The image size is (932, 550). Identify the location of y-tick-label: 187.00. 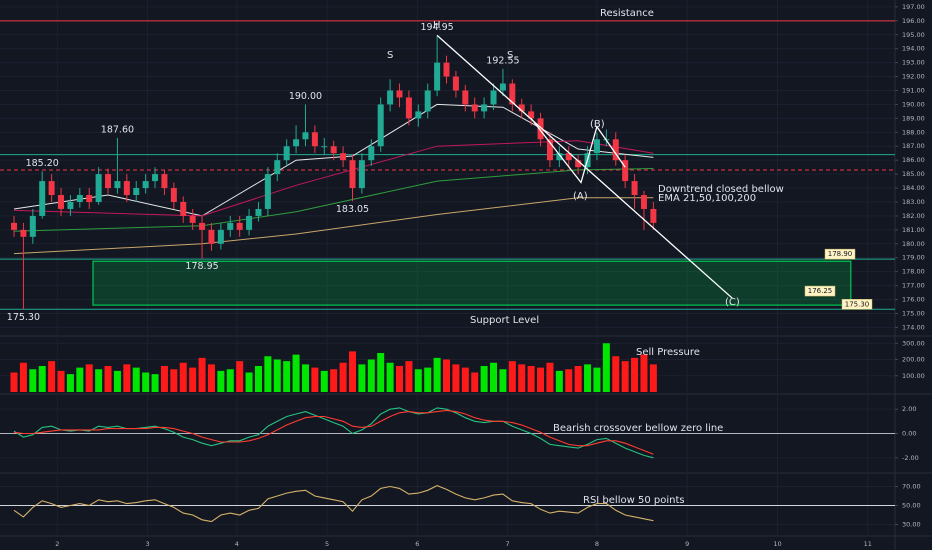
(913, 146).